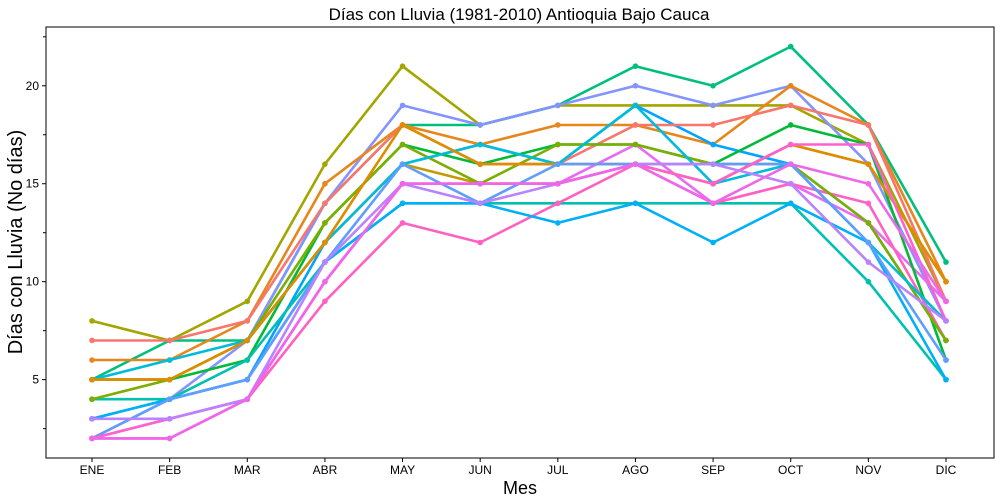 The image size is (1000, 500). I want to click on x-tick-label: DIC, so click(946, 470).